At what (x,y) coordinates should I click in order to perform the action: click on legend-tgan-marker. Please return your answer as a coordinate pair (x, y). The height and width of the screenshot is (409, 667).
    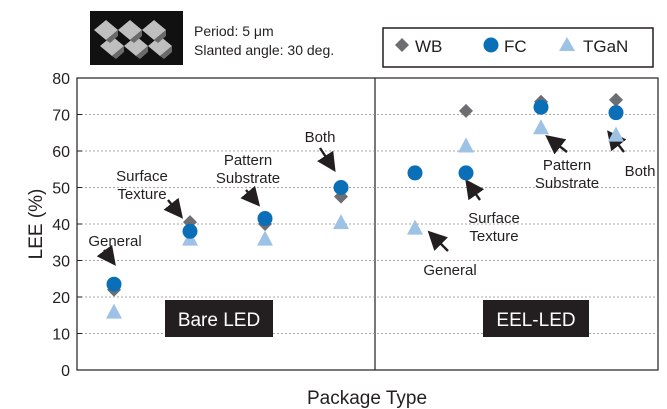
    Looking at the image, I should click on (567, 44).